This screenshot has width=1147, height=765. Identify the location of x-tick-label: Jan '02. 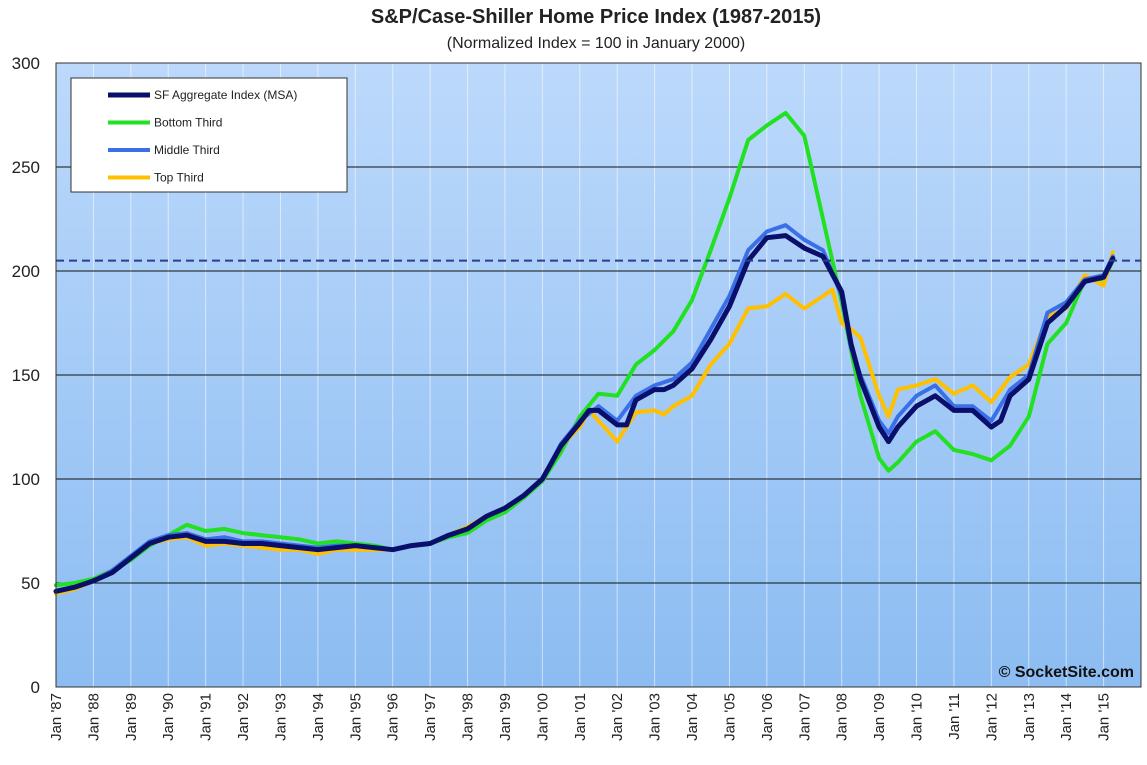
(617, 717).